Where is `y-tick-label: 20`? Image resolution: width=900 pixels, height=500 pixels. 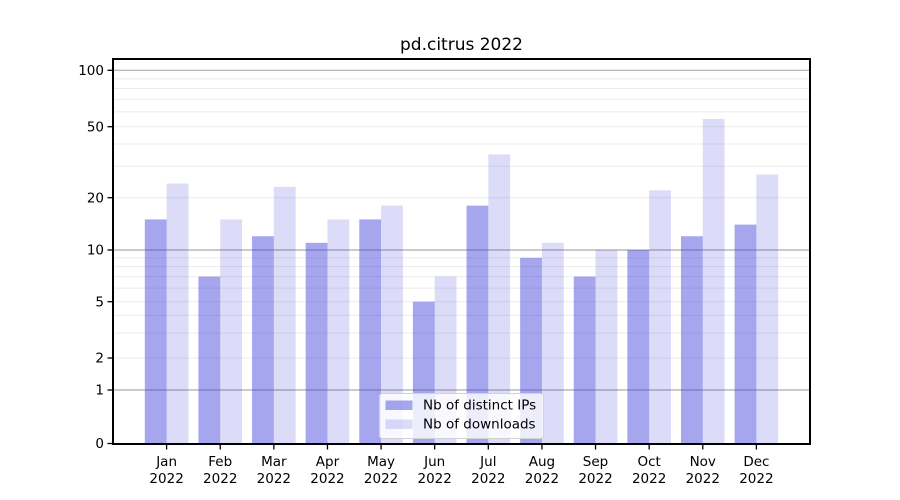 y-tick-label: 20 is located at coordinates (95, 198).